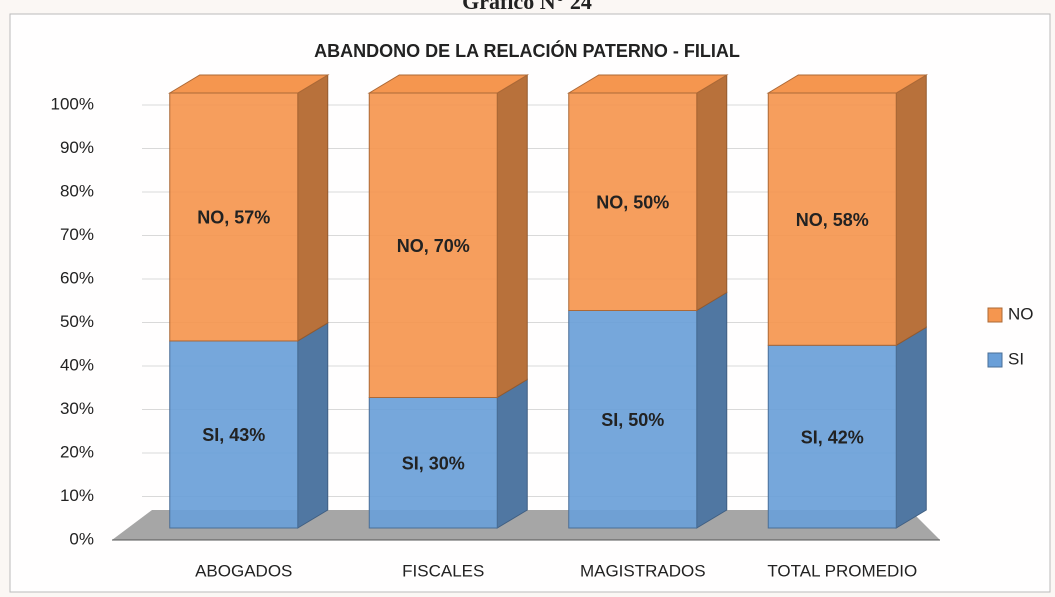 This screenshot has height=597, width=1055. I want to click on y-tick-label: 60%, so click(77, 277).